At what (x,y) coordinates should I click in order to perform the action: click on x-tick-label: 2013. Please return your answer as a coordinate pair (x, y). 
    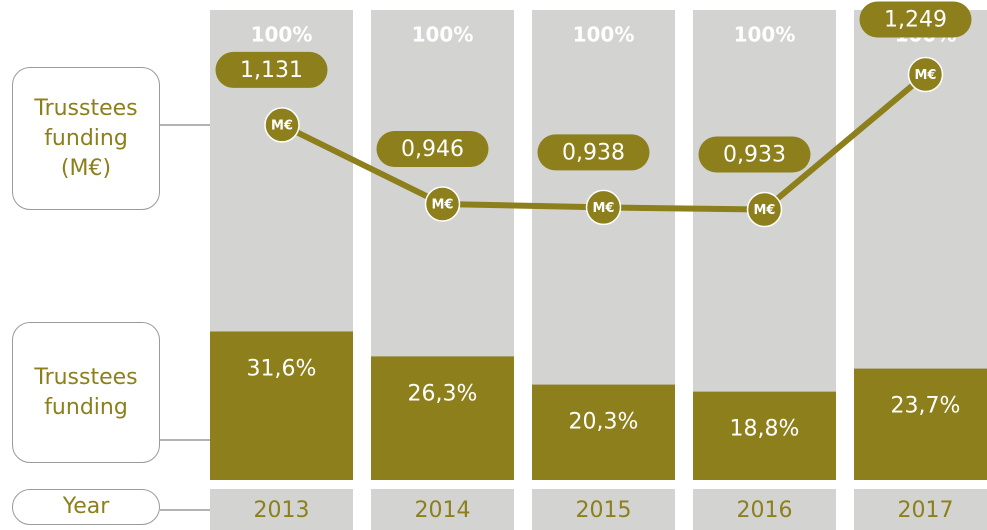
    Looking at the image, I should click on (282, 510).